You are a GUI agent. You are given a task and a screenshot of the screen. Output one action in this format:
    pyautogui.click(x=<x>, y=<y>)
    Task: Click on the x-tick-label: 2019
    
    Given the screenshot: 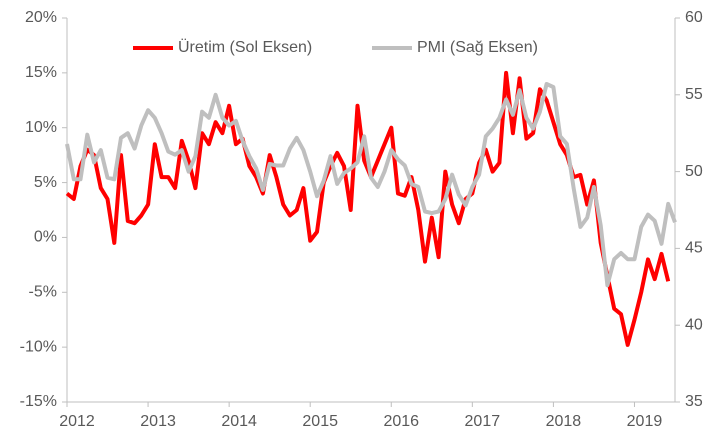 What is the action you would take?
    pyautogui.click(x=645, y=421)
    